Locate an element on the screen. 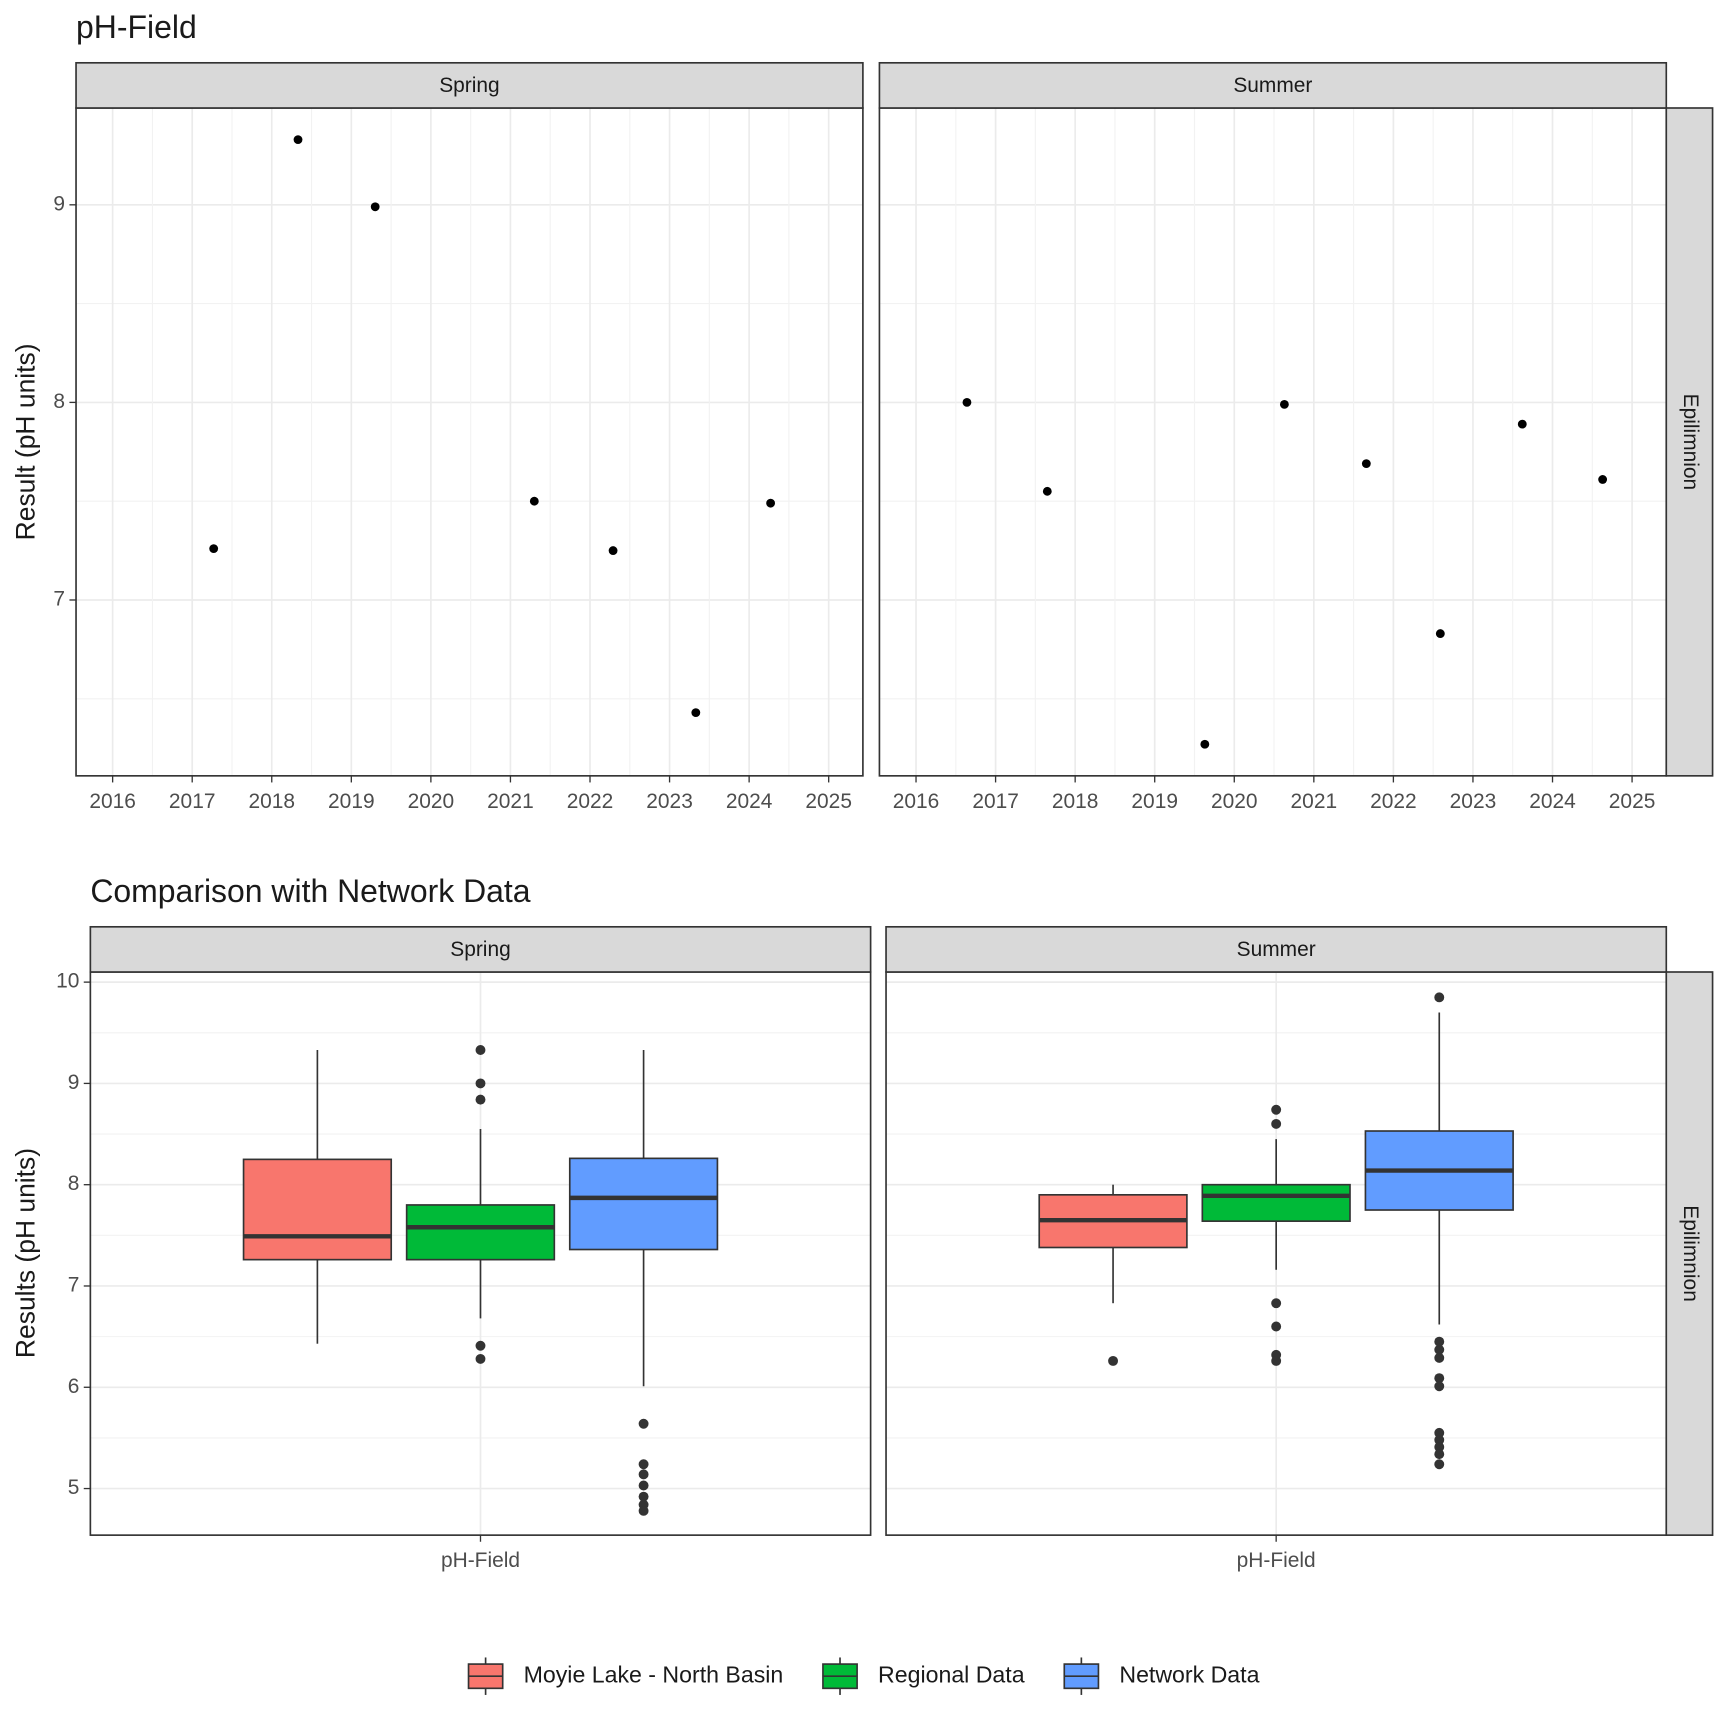 The image size is (1728, 1728). y-axis-label: Result (pH units) is located at coordinates (26, 441).